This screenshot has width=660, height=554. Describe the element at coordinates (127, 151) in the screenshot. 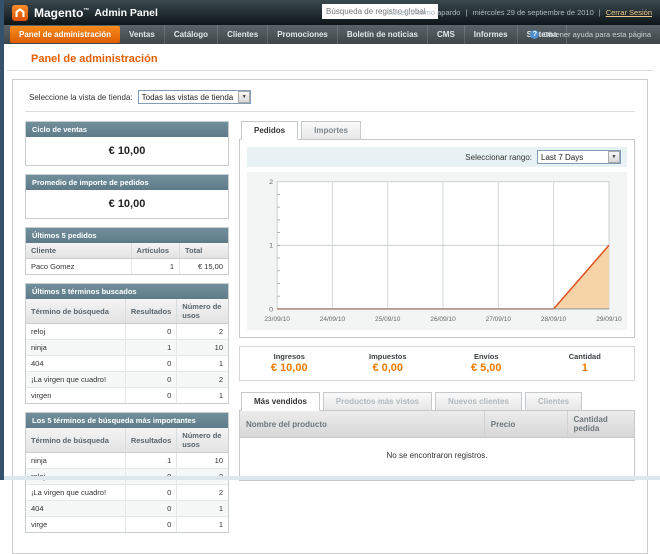

I see `lifetime-sales-value: € 10,00` at that location.